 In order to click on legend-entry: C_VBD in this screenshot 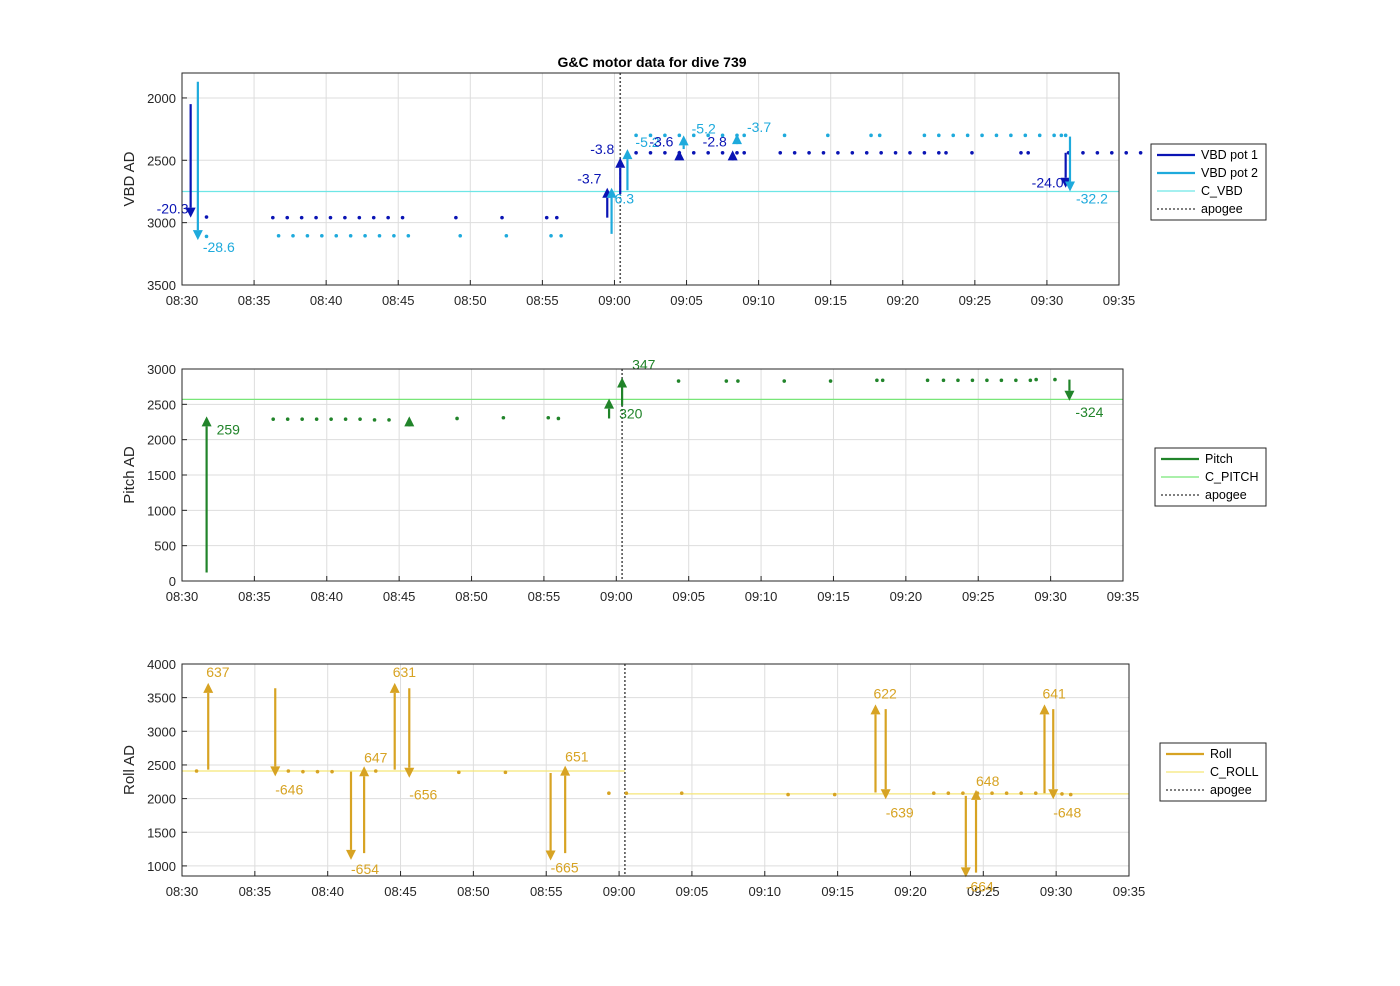, I will do `click(1222, 191)`.